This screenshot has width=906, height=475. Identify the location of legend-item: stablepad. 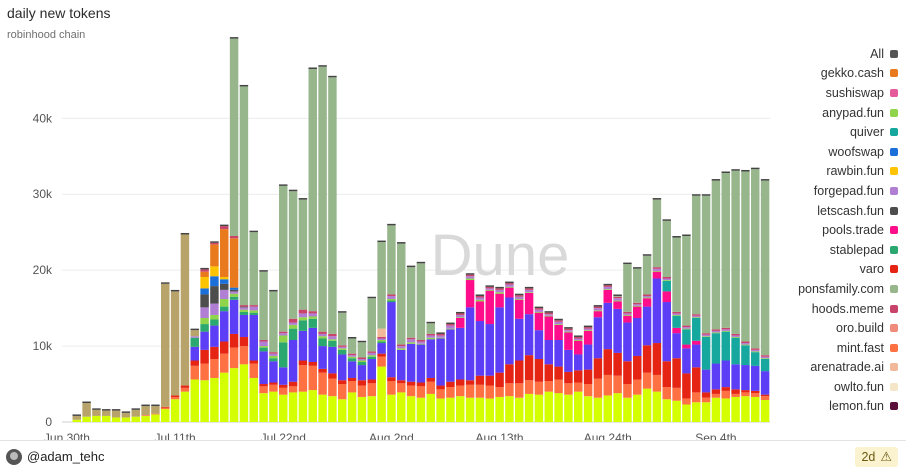
(845, 250).